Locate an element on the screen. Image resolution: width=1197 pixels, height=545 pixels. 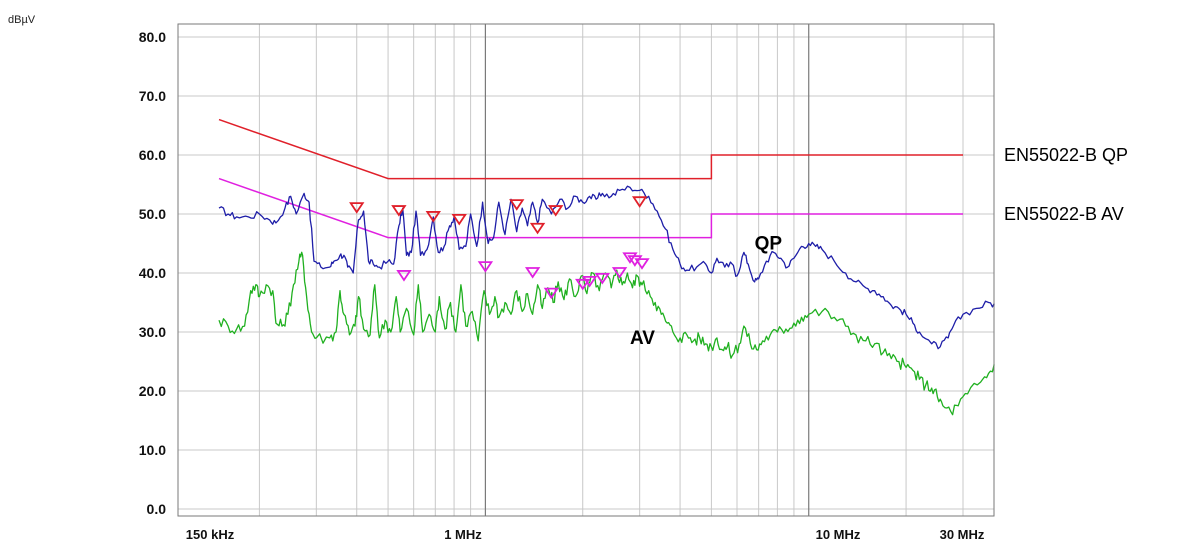
limit-label-qp: EN55022-B QP is located at coordinates (1066, 155).